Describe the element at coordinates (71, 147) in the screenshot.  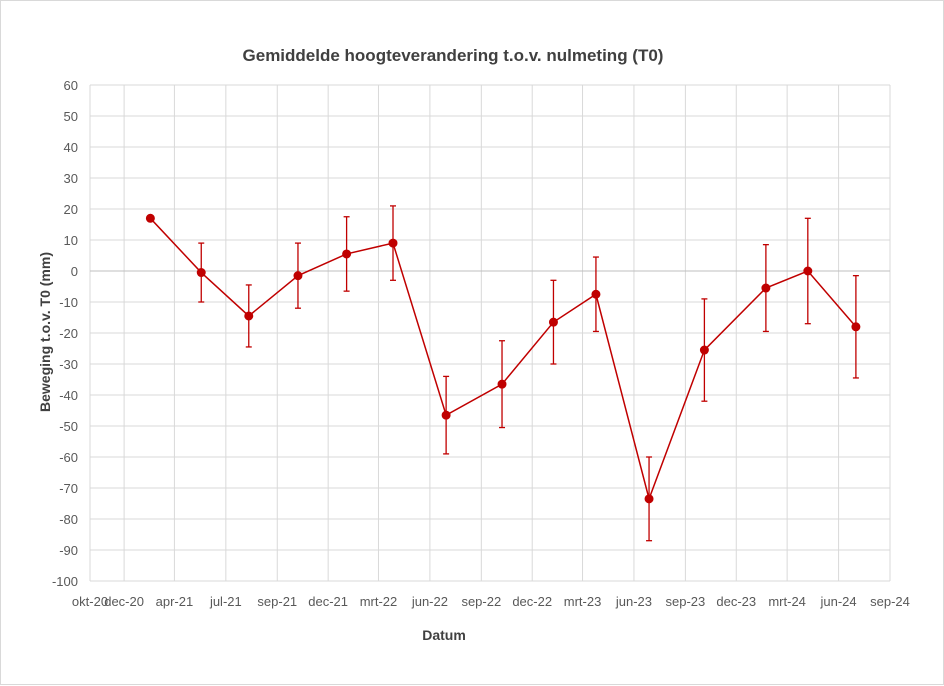
I see `y-tick-label: 40` at that location.